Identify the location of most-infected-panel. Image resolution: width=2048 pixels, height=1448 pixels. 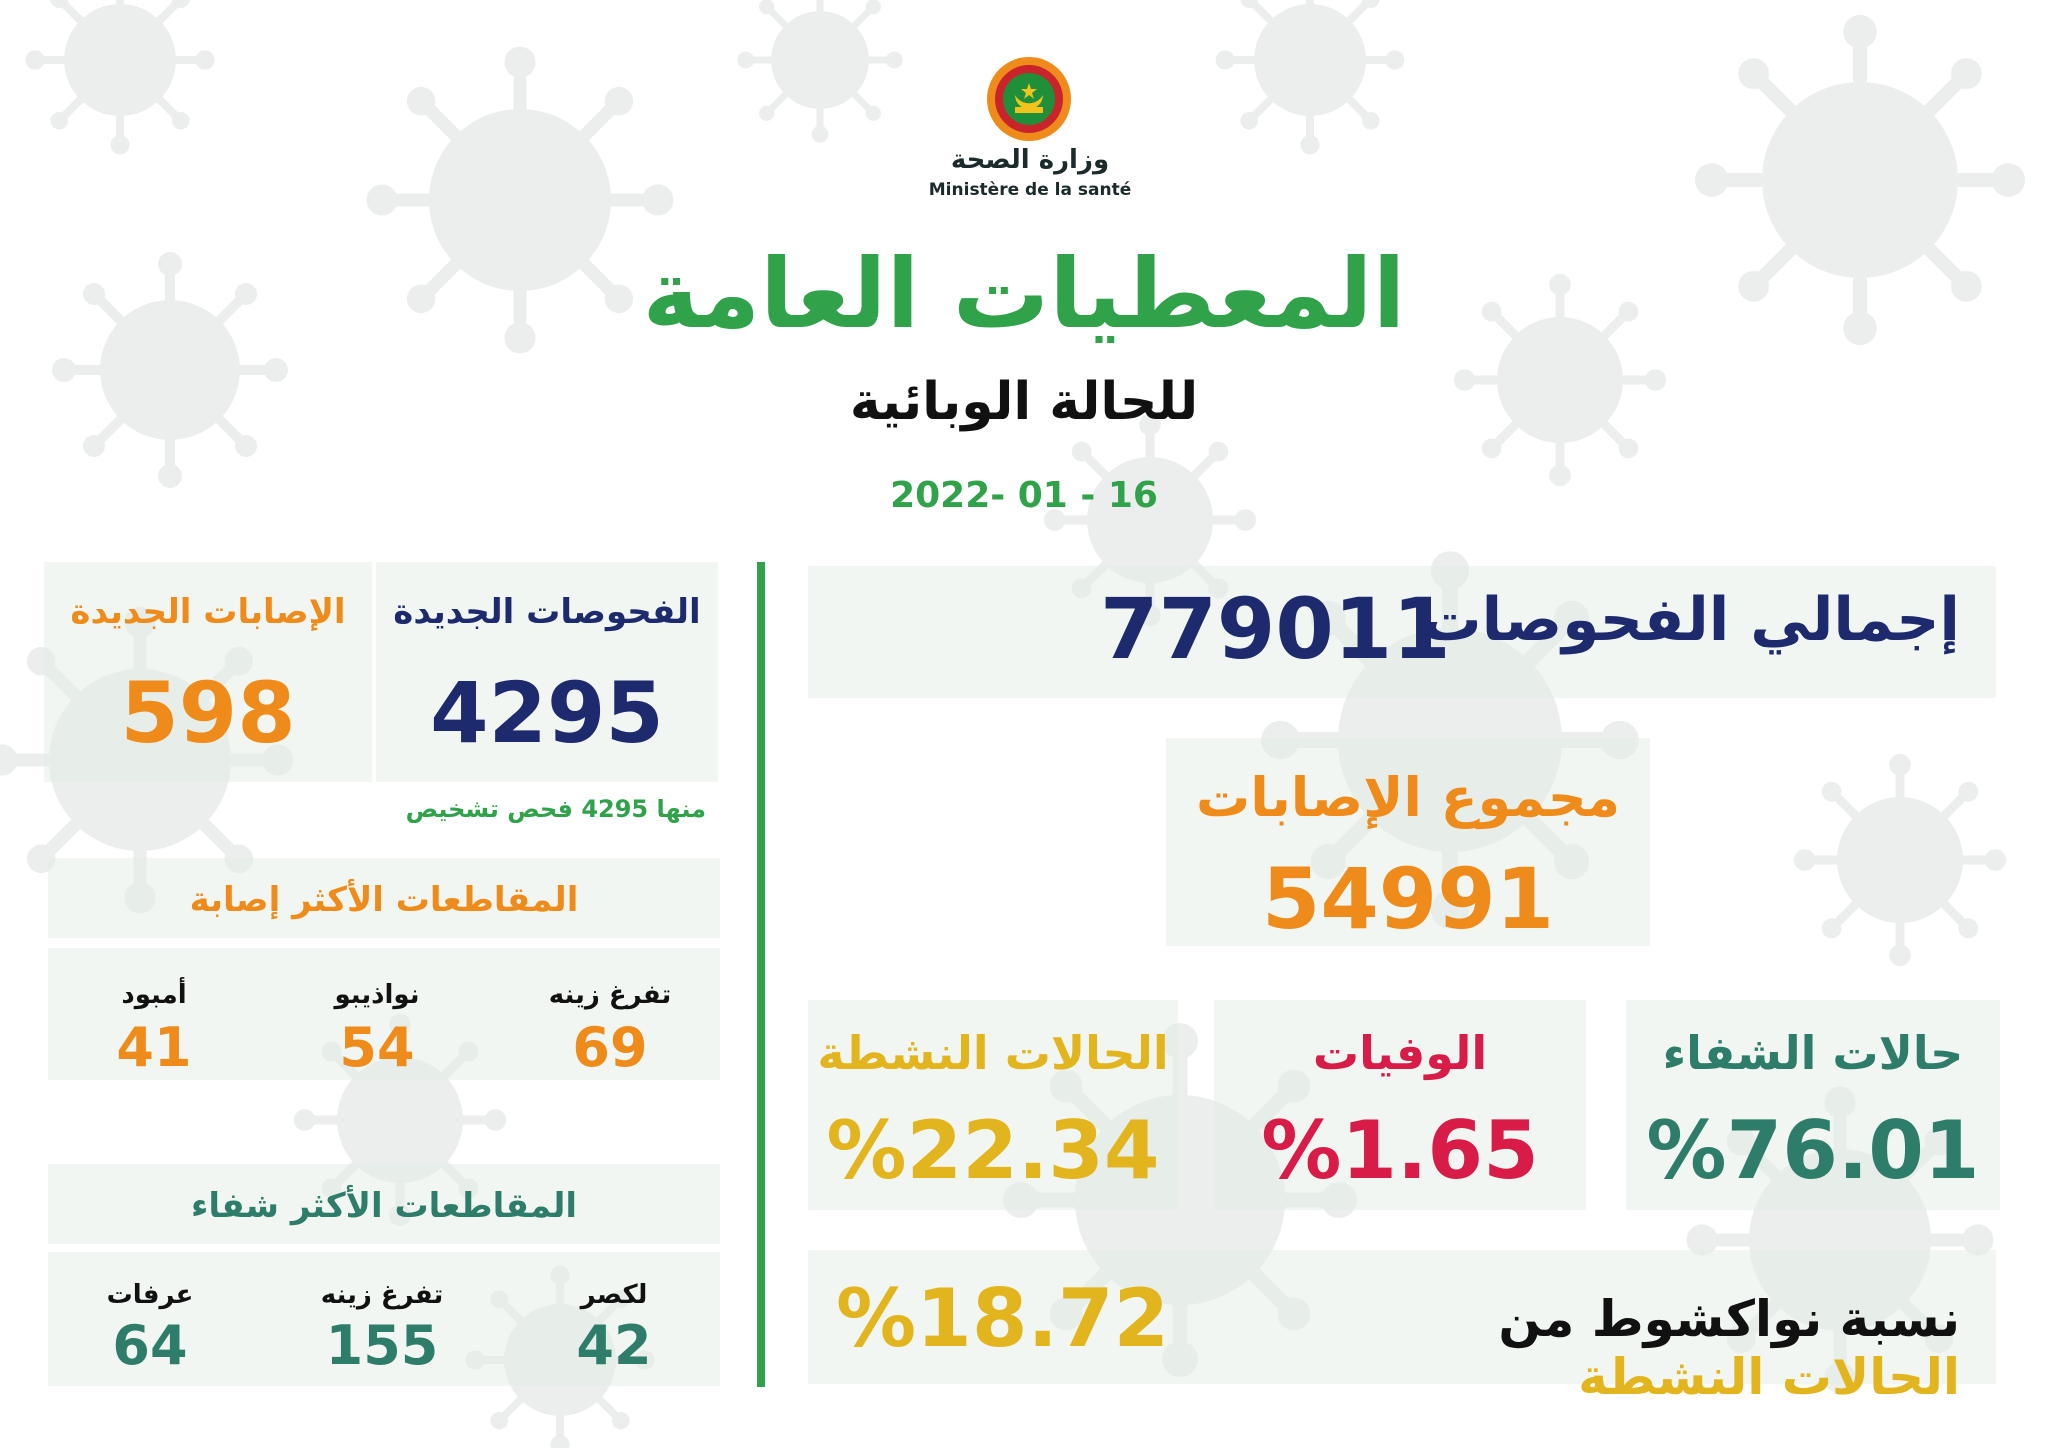
(384, 1014).